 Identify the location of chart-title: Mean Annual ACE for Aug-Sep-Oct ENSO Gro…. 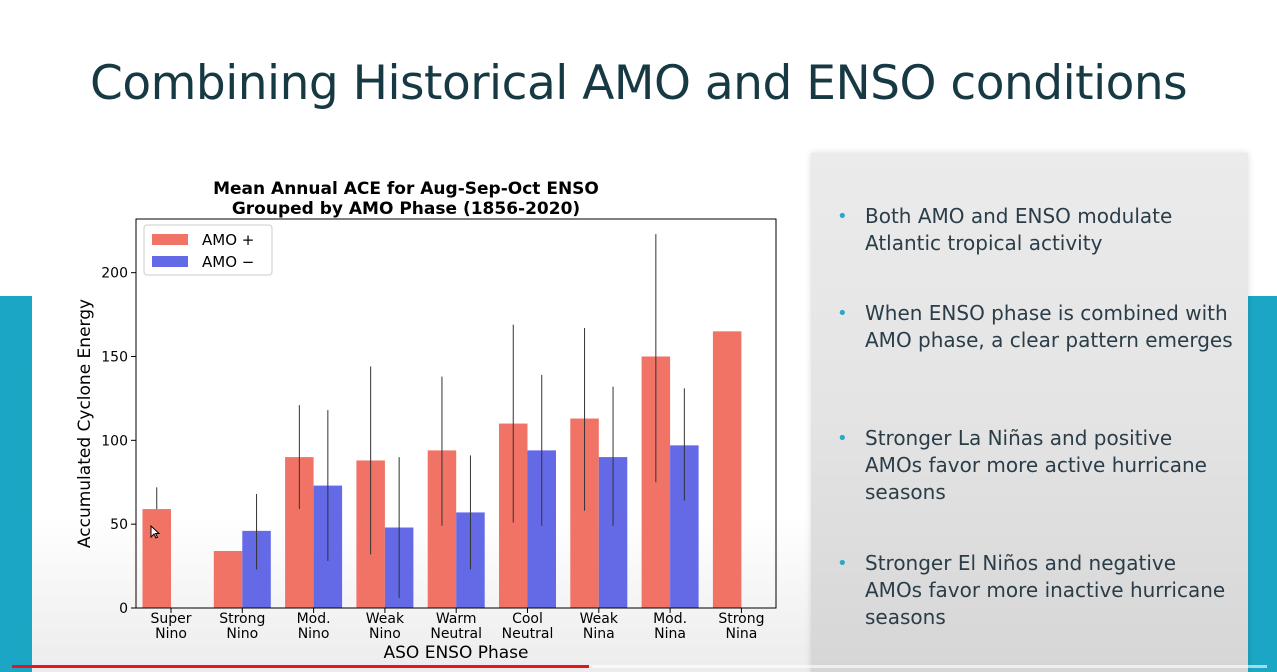
(406, 199).